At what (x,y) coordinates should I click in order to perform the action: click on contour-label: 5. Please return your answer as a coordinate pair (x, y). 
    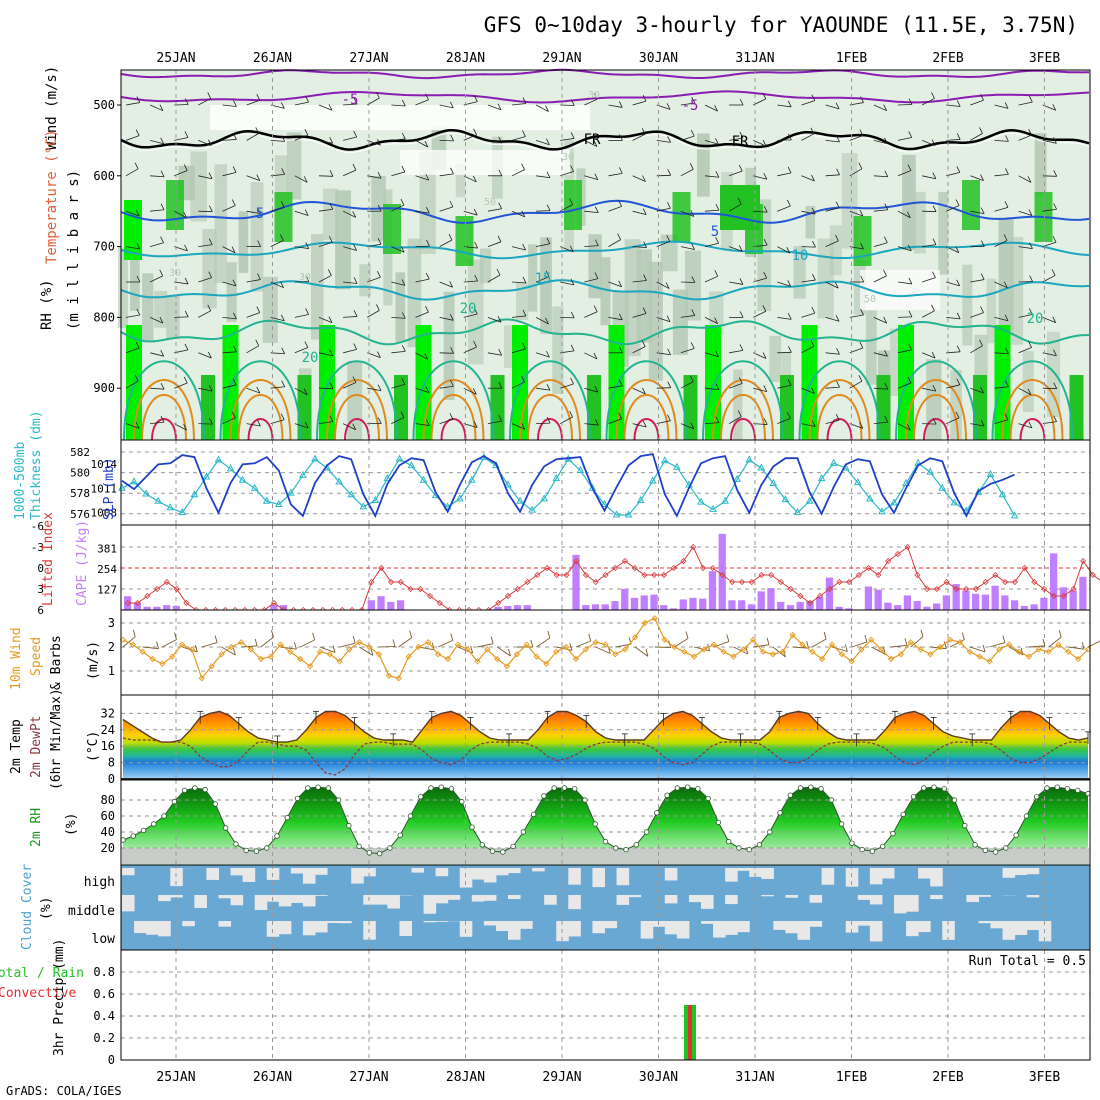
    Looking at the image, I should click on (715, 232).